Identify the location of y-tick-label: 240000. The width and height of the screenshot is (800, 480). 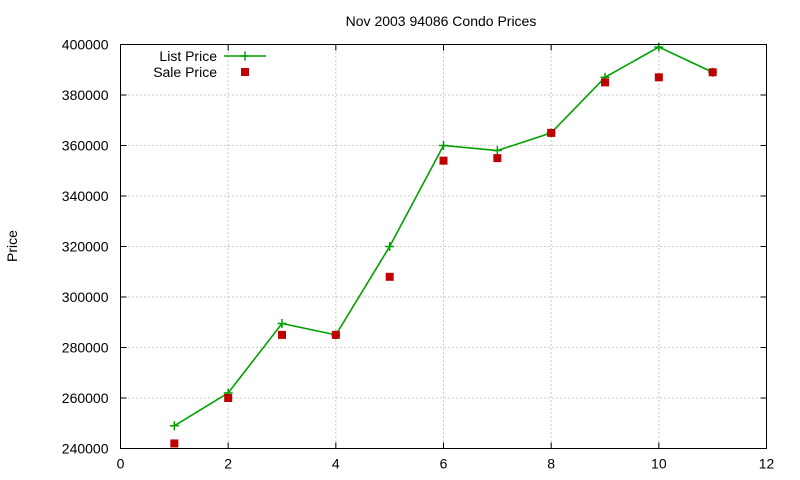
(85, 449).